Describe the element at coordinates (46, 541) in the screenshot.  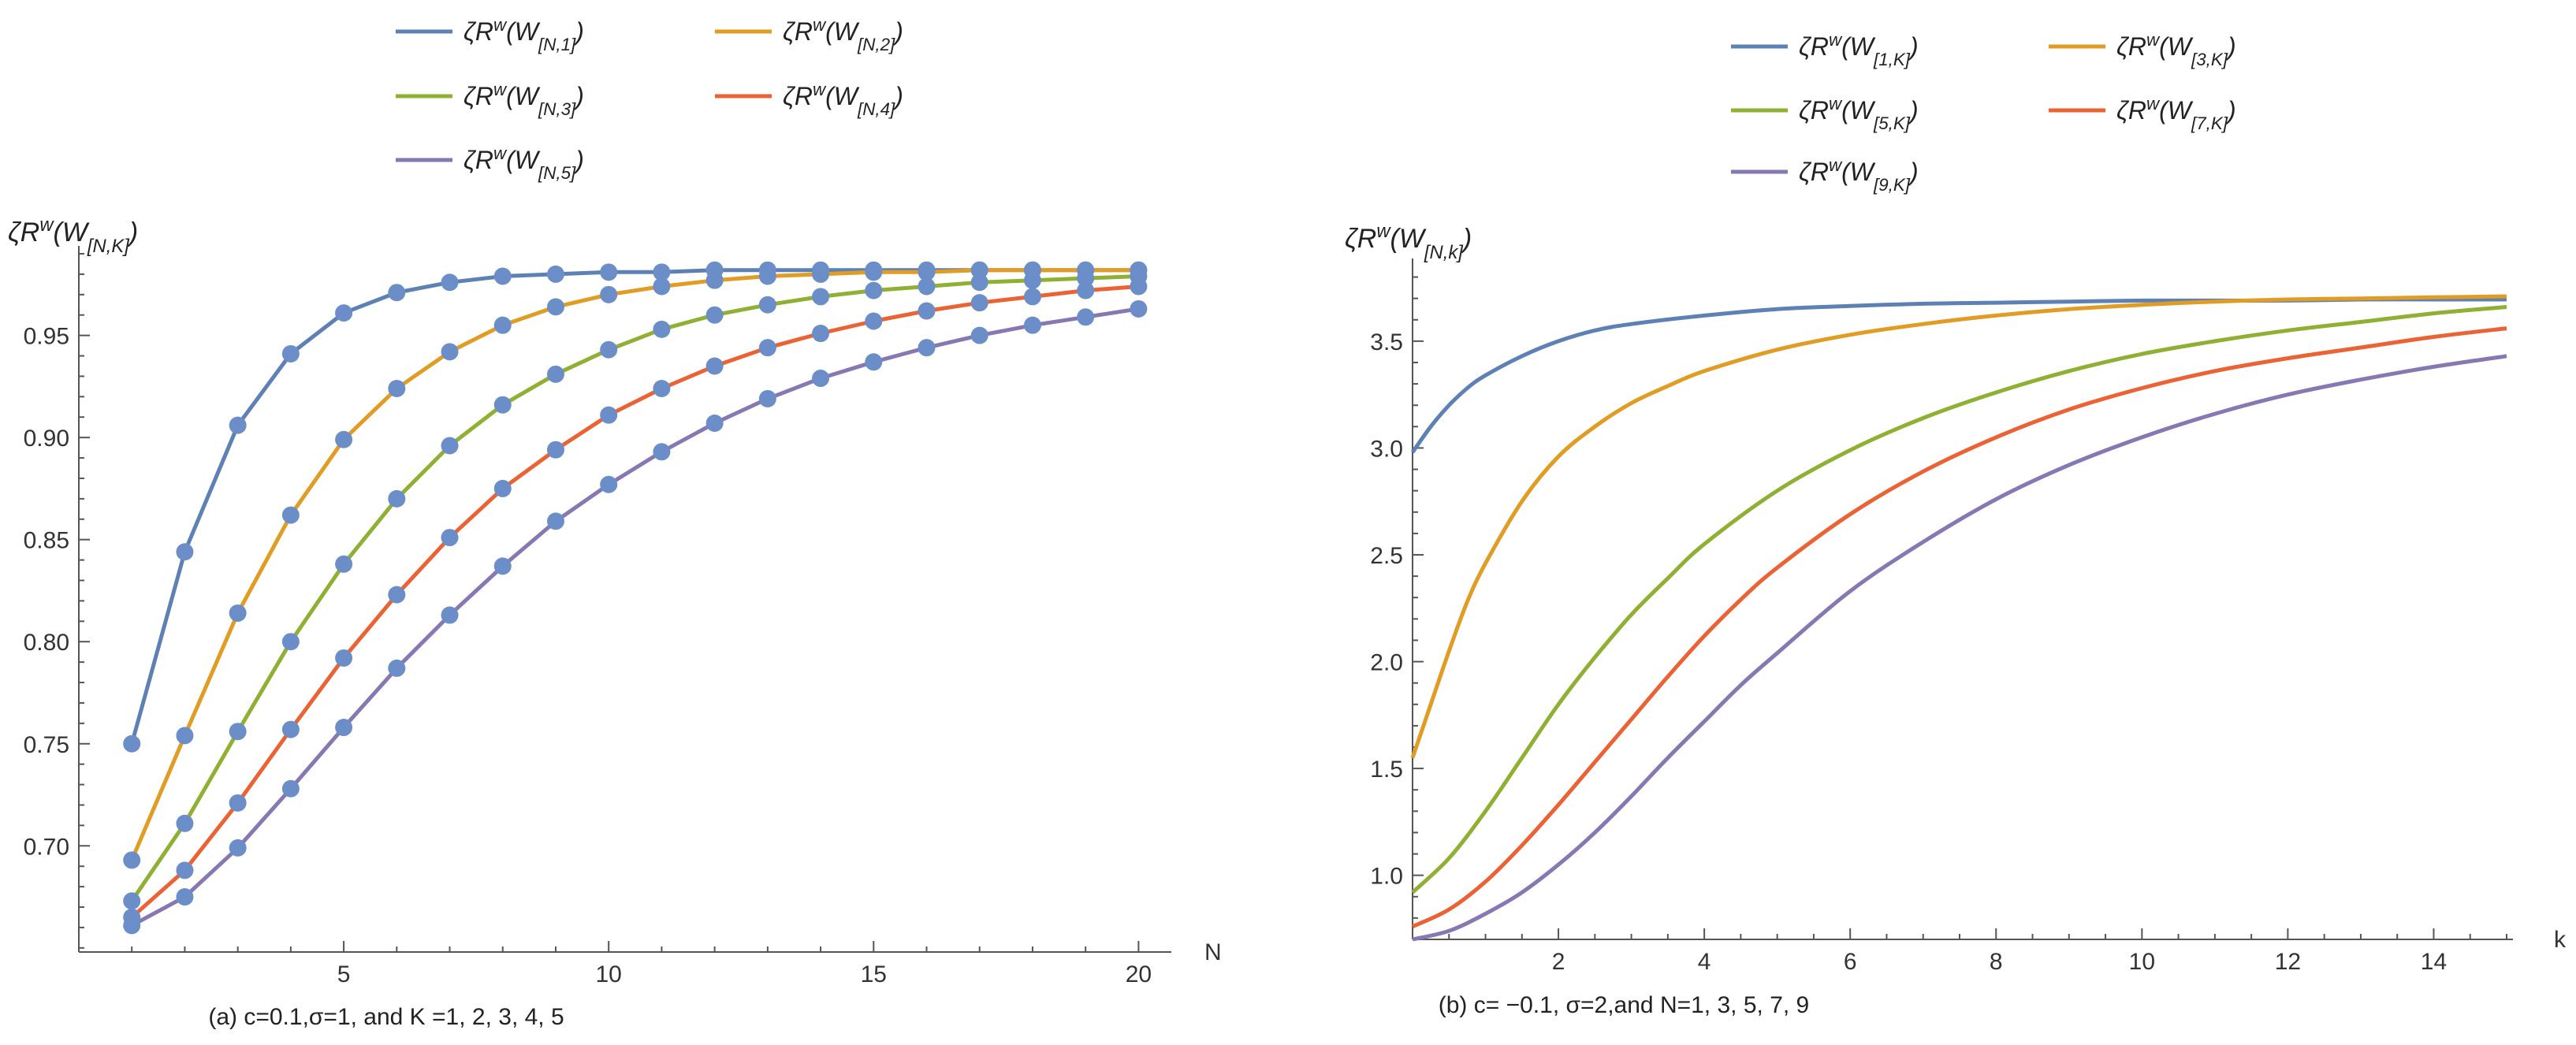
I see `y-tick-label: 0.85` at that location.